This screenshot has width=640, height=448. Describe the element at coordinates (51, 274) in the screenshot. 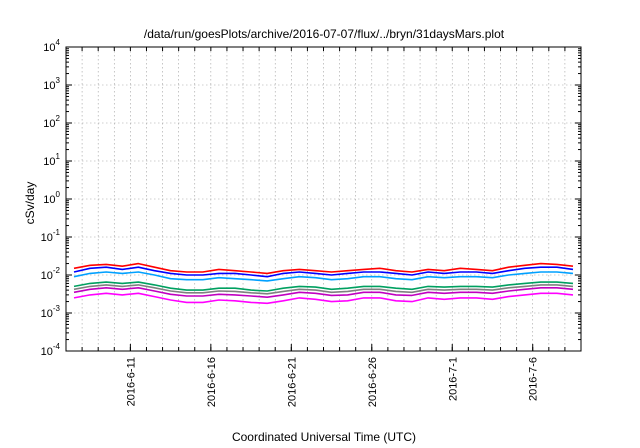

I see `y-tick-label: 10⁻²` at that location.